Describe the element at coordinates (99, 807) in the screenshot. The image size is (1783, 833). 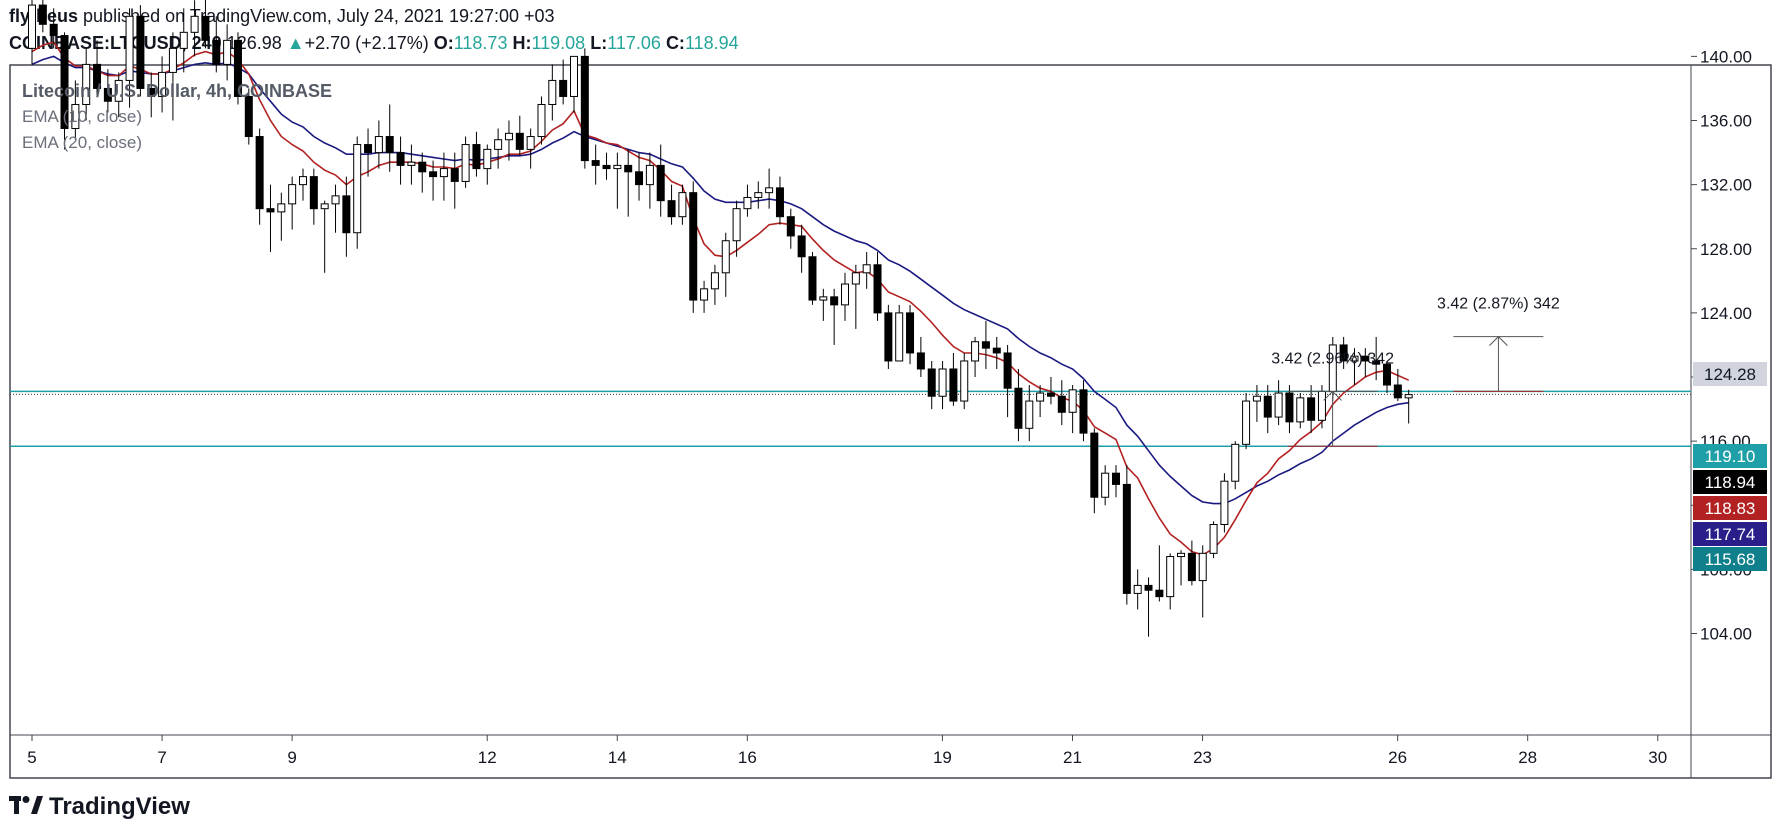
I see `tradingview-logo: TradingView` at that location.